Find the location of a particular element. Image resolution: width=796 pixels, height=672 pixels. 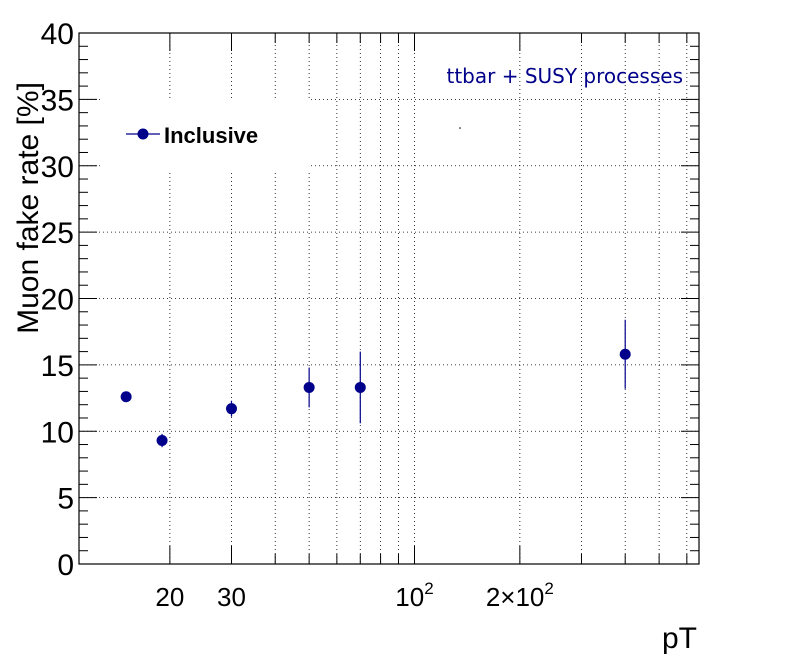

legend-label-inclusive: Inclusive is located at coordinates (211, 135).